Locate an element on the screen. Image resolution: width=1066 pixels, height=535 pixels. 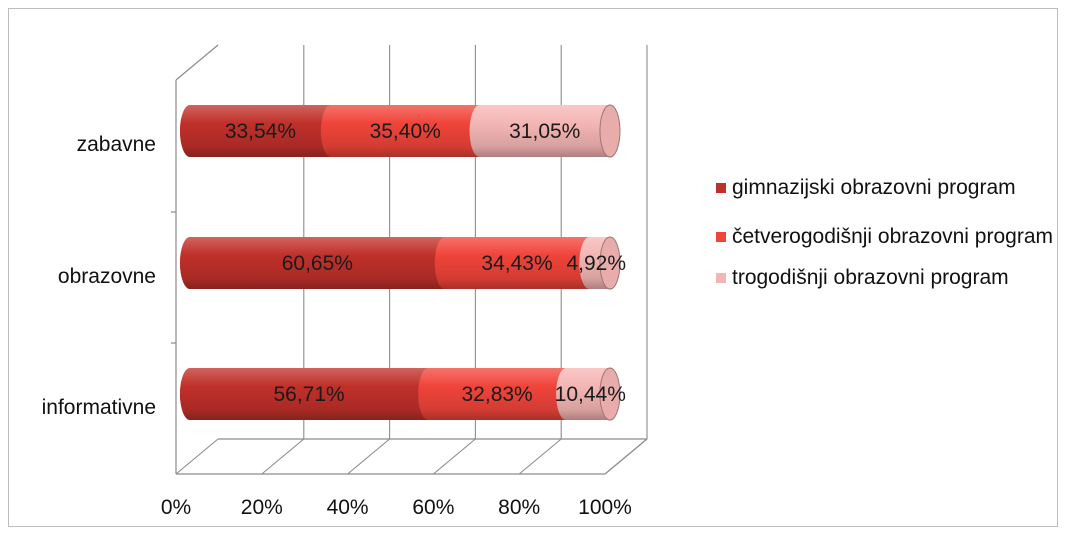
data-label: 10,44% is located at coordinates (590, 394).